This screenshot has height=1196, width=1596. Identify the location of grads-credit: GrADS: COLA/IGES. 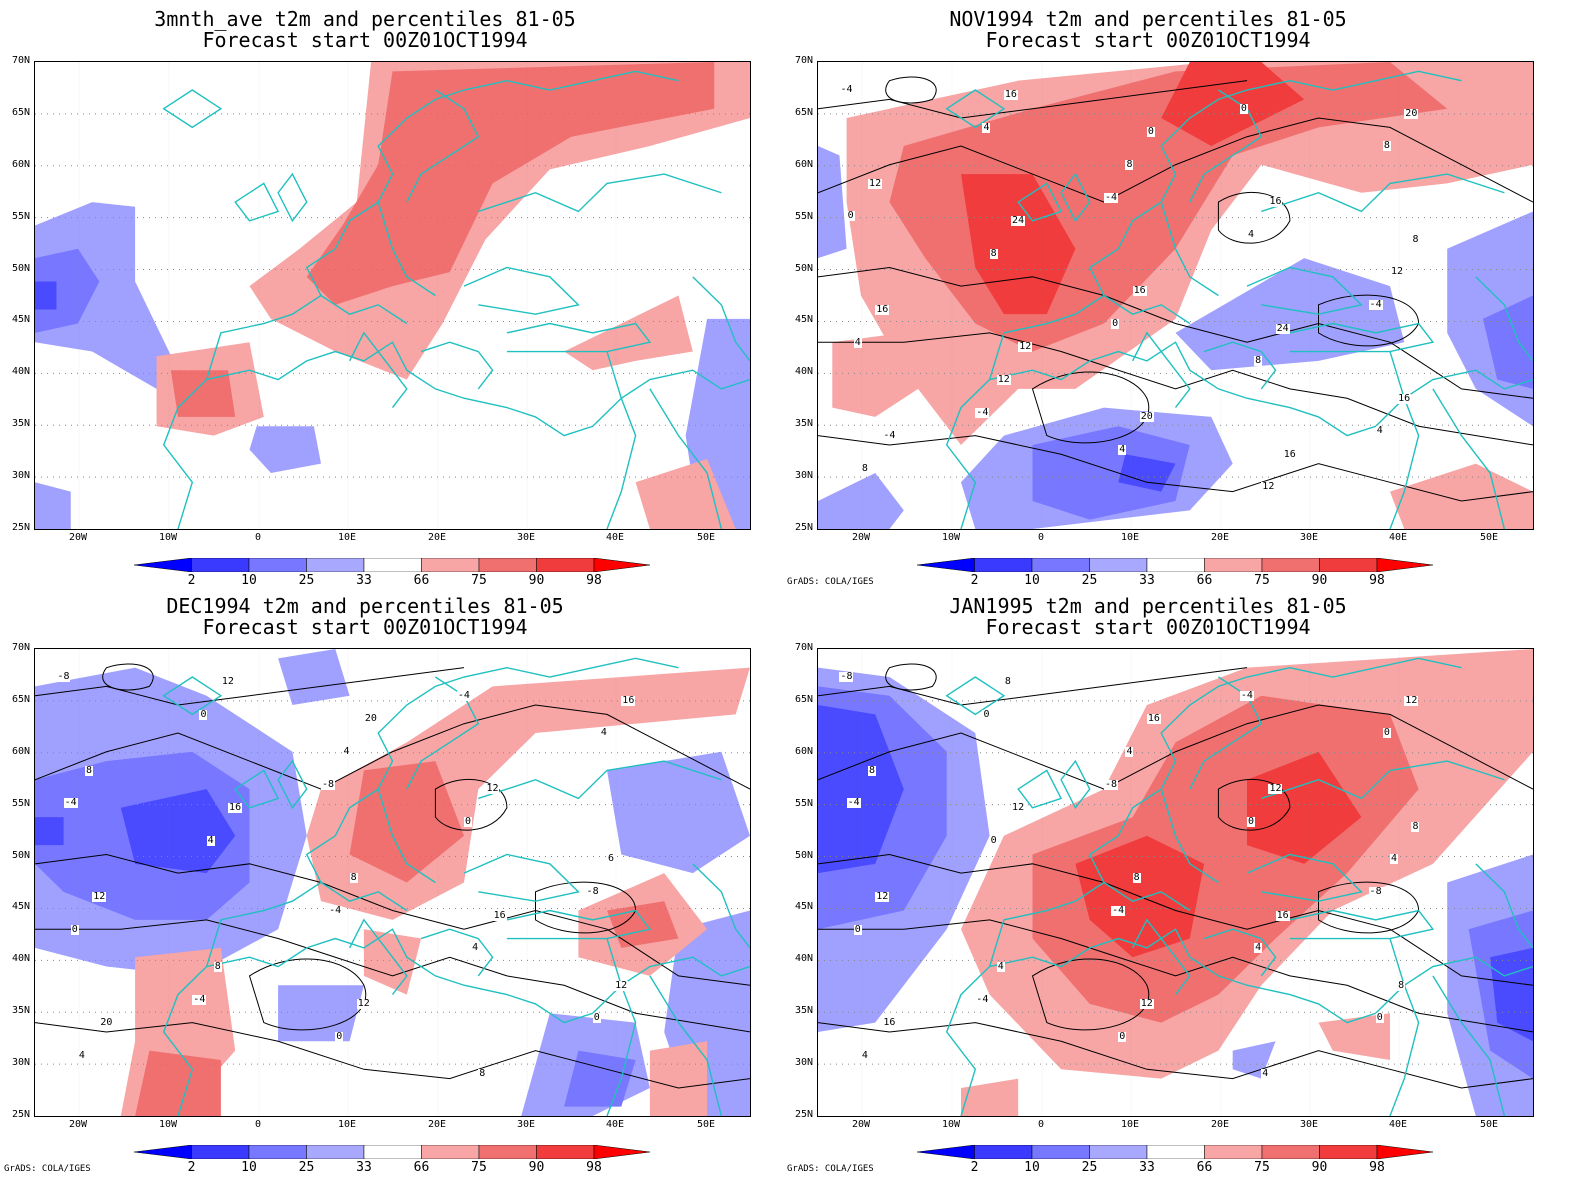
(47, 1169).